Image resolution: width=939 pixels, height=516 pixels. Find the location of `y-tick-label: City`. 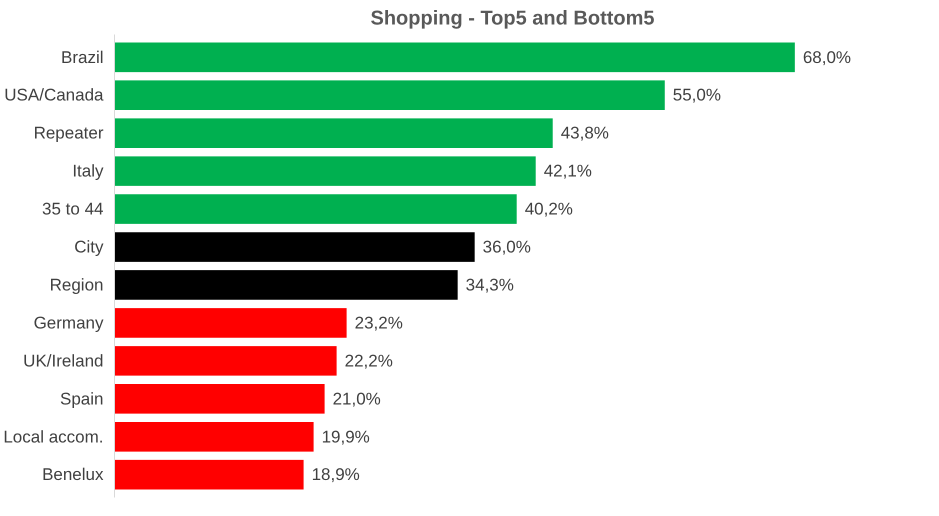

y-tick-label: City is located at coordinates (89, 247).